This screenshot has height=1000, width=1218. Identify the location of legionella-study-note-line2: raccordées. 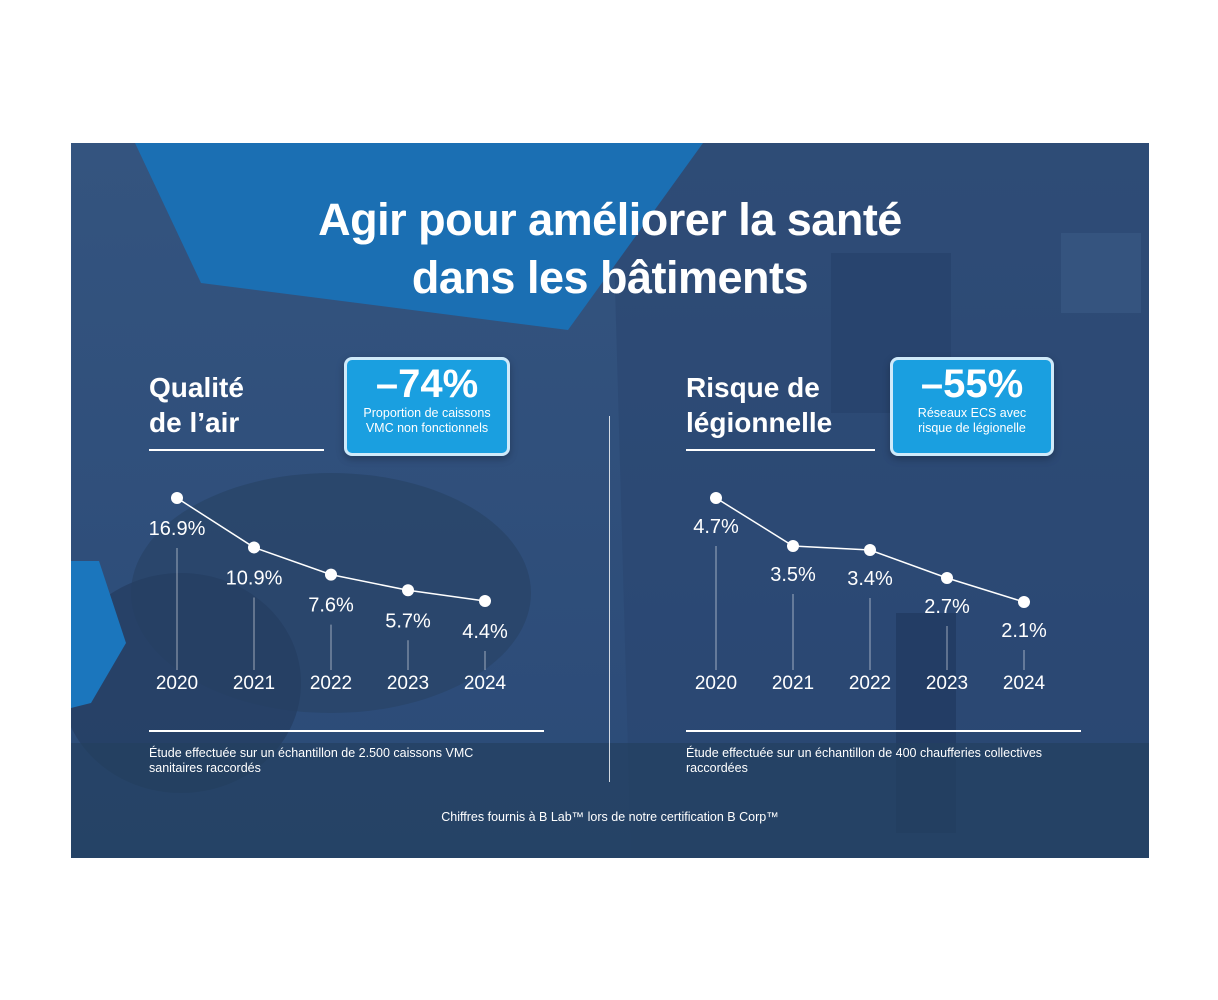
(717, 768).